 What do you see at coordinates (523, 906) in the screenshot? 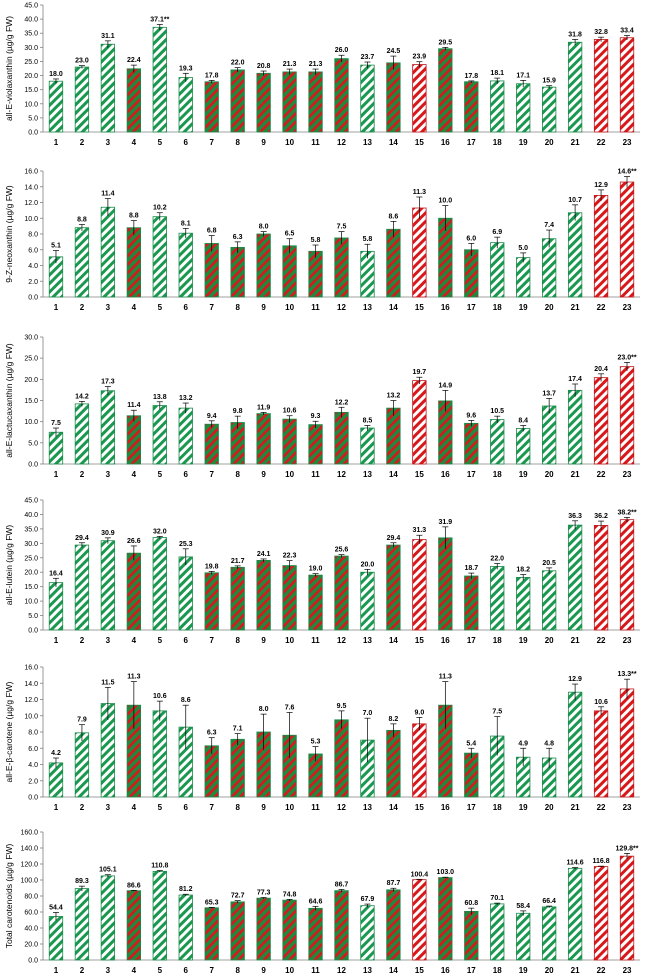
I see `data-label: 58.4` at bounding box center [523, 906].